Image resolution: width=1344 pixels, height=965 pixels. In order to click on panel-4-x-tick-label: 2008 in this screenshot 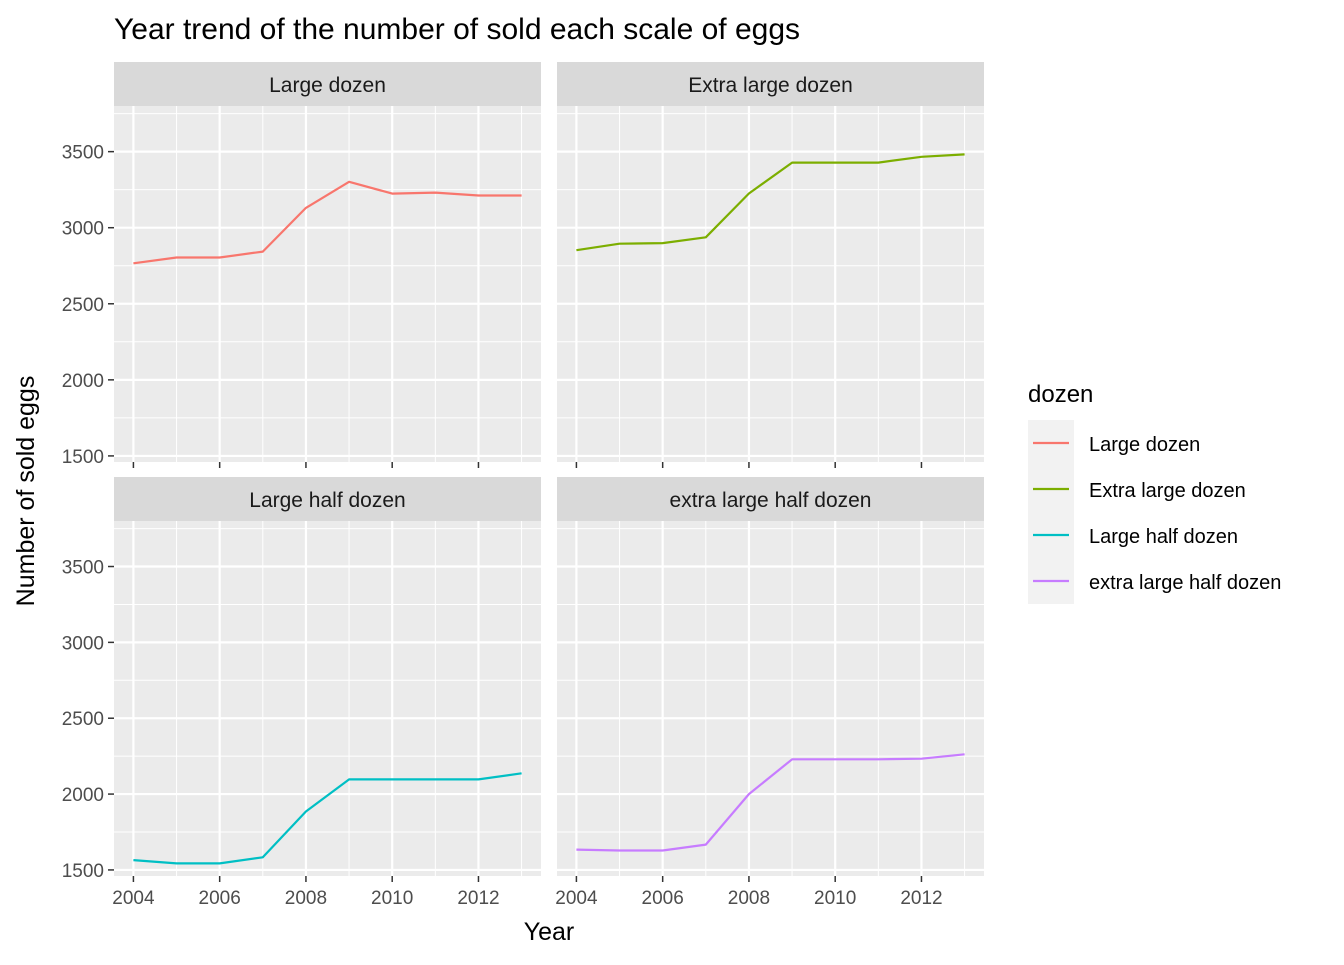, I will do `click(749, 898)`.